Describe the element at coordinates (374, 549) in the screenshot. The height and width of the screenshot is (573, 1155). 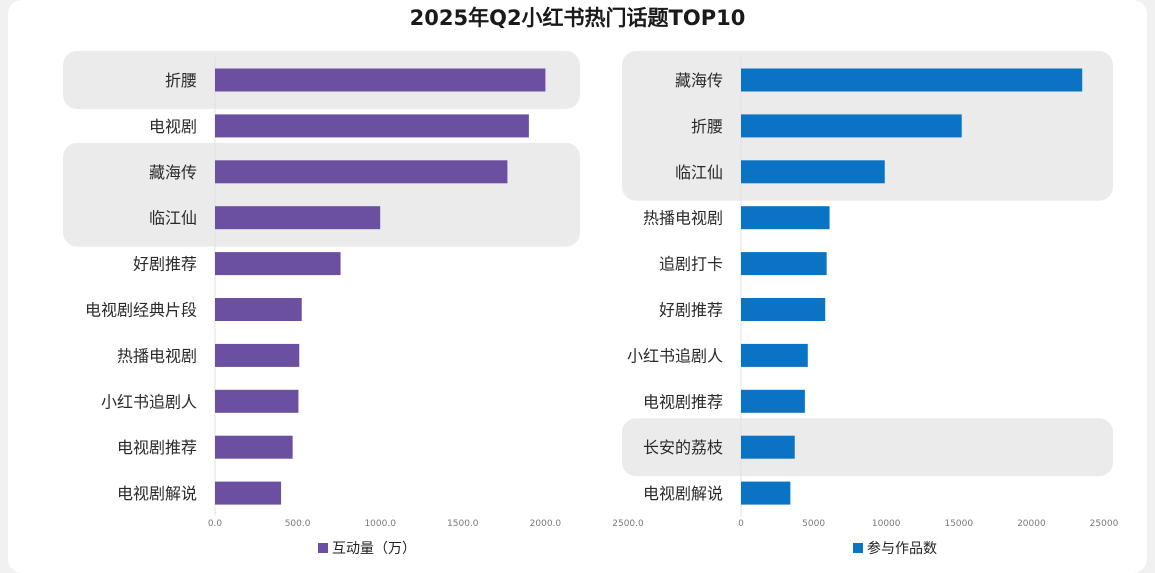
I see `legend-label: 互动量（万）` at that location.